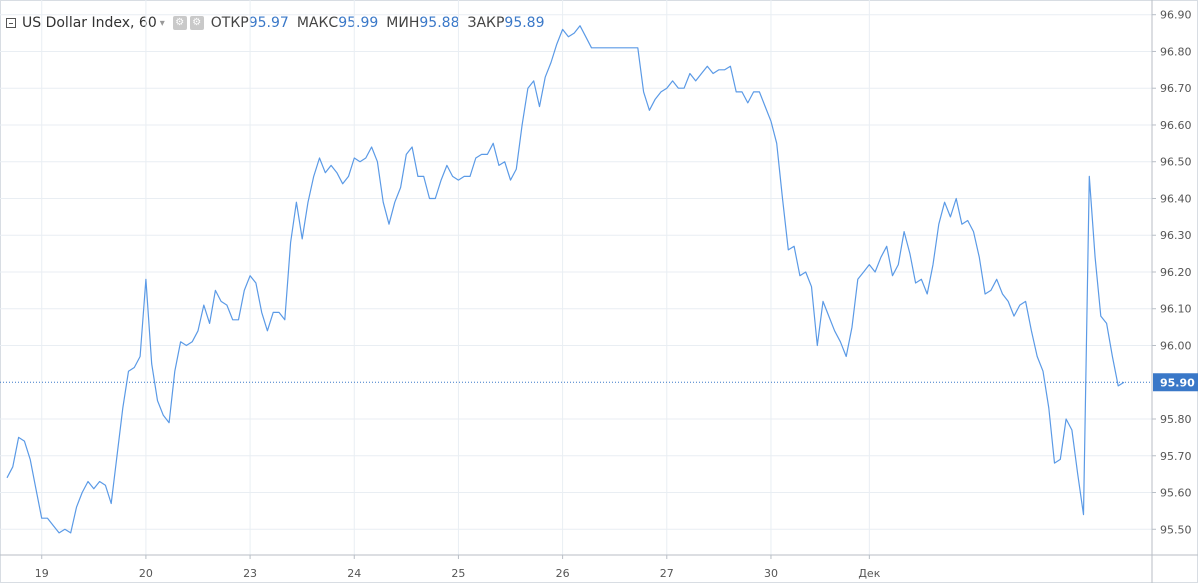 Image resolution: width=1198 pixels, height=583 pixels. What do you see at coordinates (563, 573) in the screenshot?
I see `x-tick-label: 26` at bounding box center [563, 573].